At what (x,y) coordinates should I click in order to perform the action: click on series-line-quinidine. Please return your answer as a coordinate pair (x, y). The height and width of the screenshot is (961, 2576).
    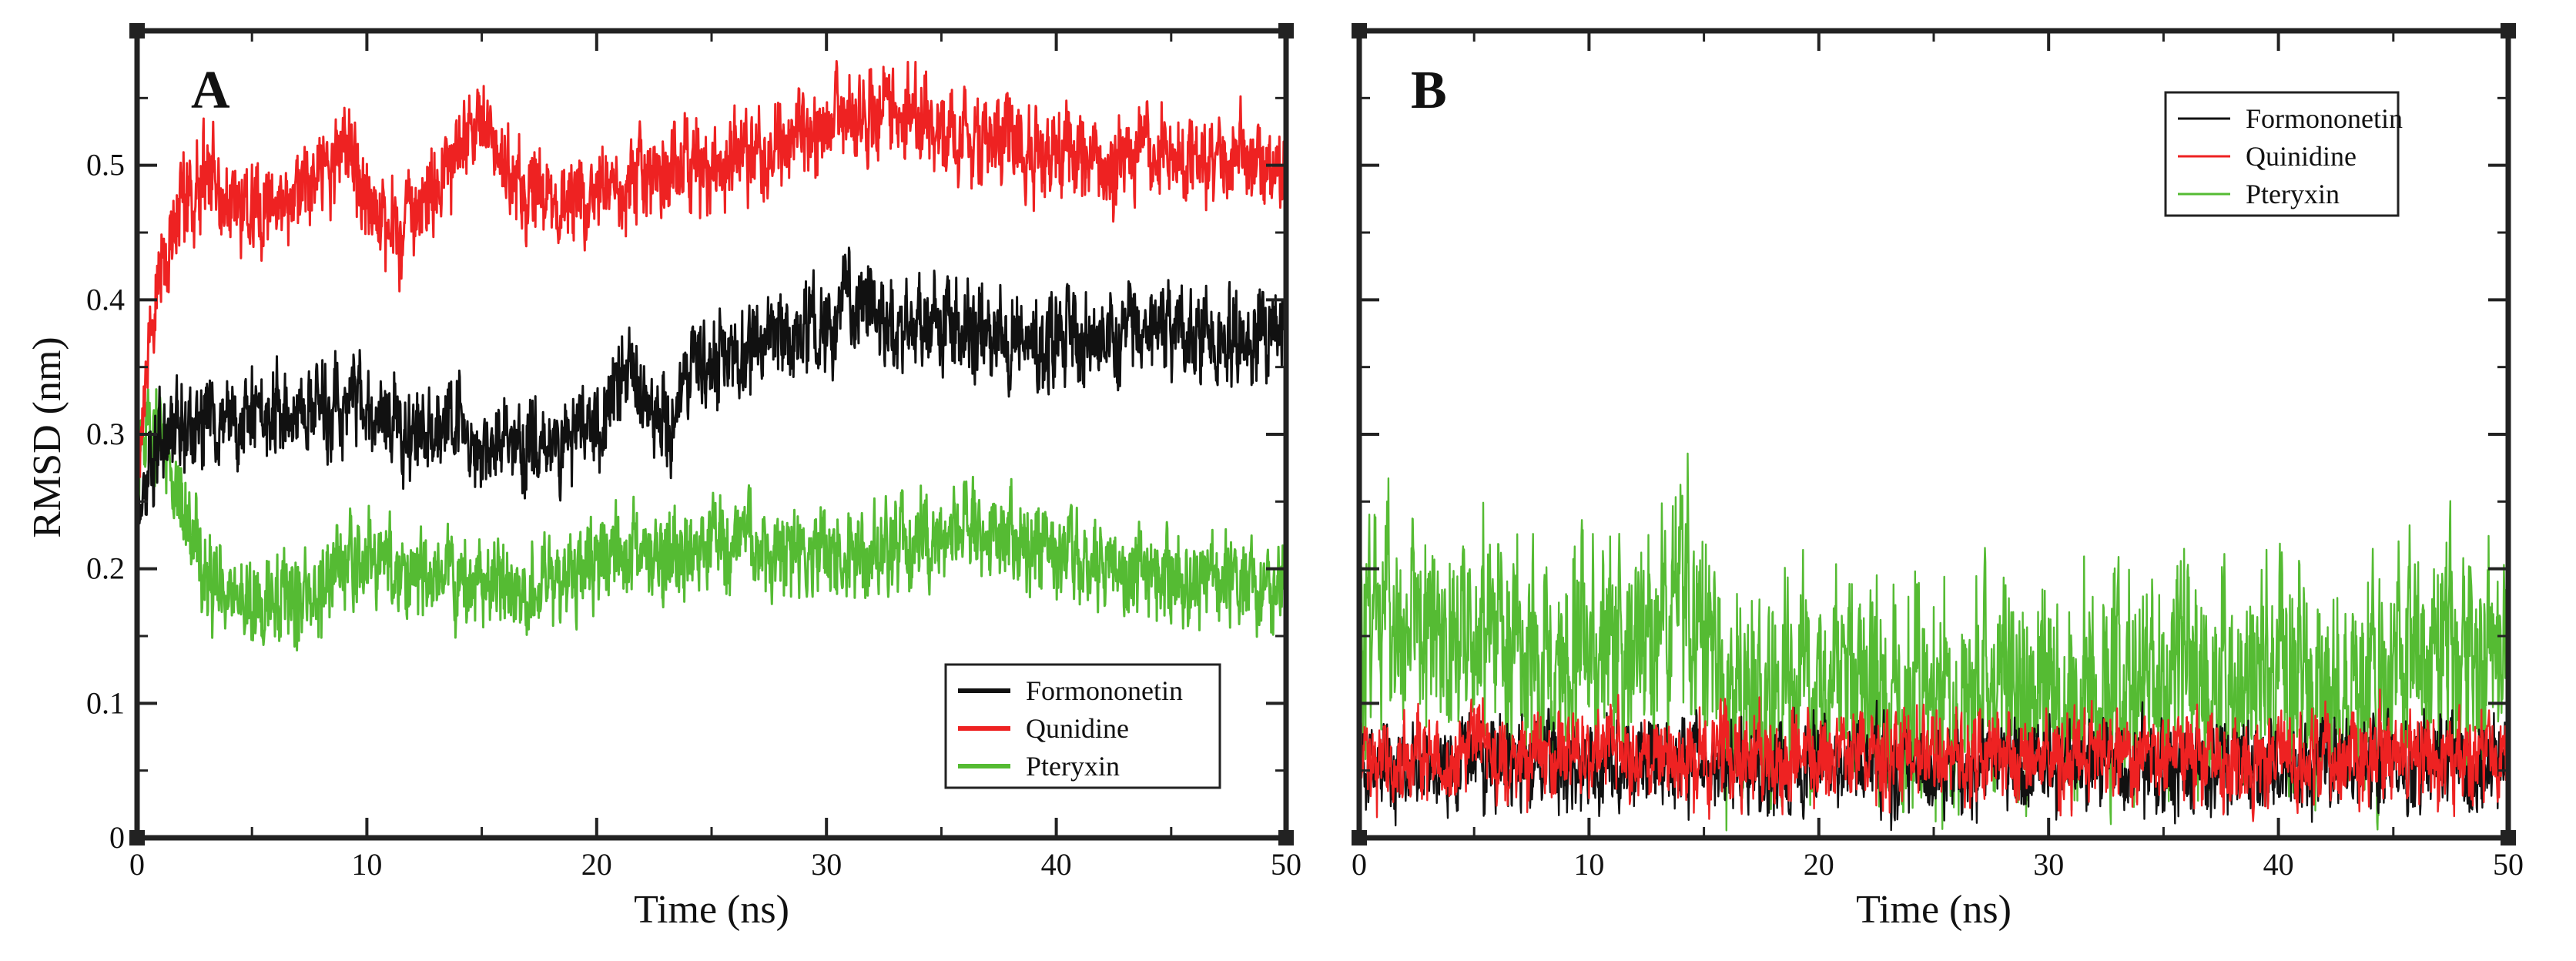
    Looking at the image, I should click on (1934, 755).